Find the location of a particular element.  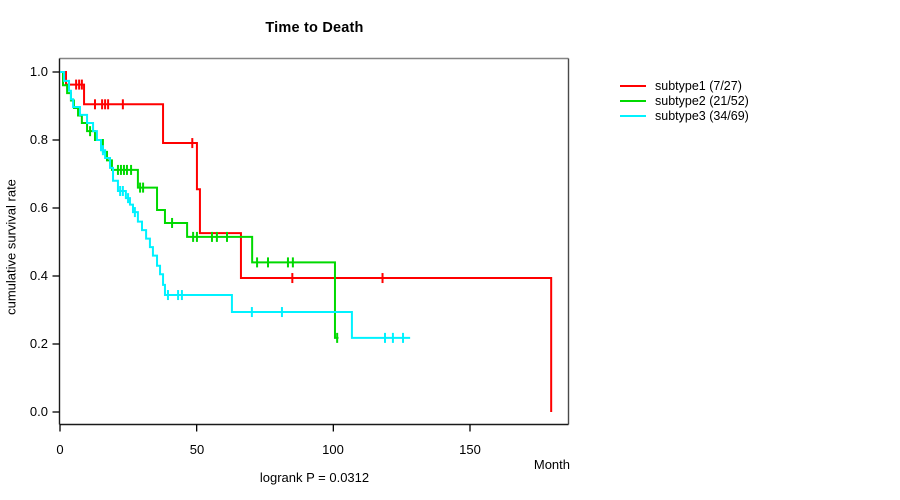

y-tick-label: 0.0 is located at coordinates (38, 411).